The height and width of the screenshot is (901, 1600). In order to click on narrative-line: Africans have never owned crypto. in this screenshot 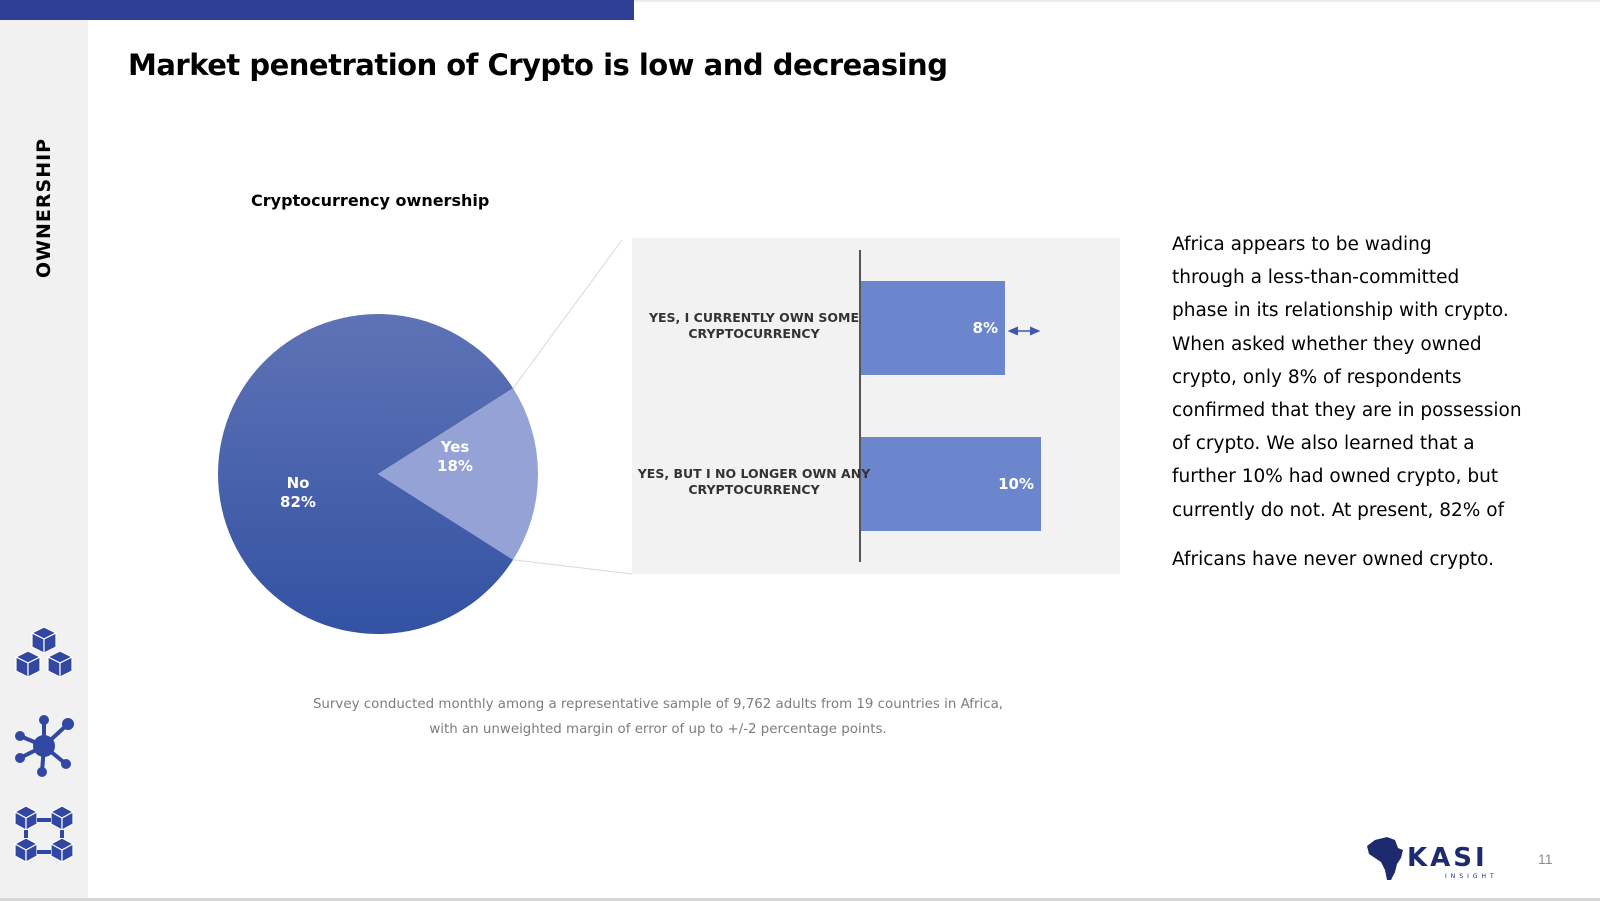, I will do `click(1333, 559)`.